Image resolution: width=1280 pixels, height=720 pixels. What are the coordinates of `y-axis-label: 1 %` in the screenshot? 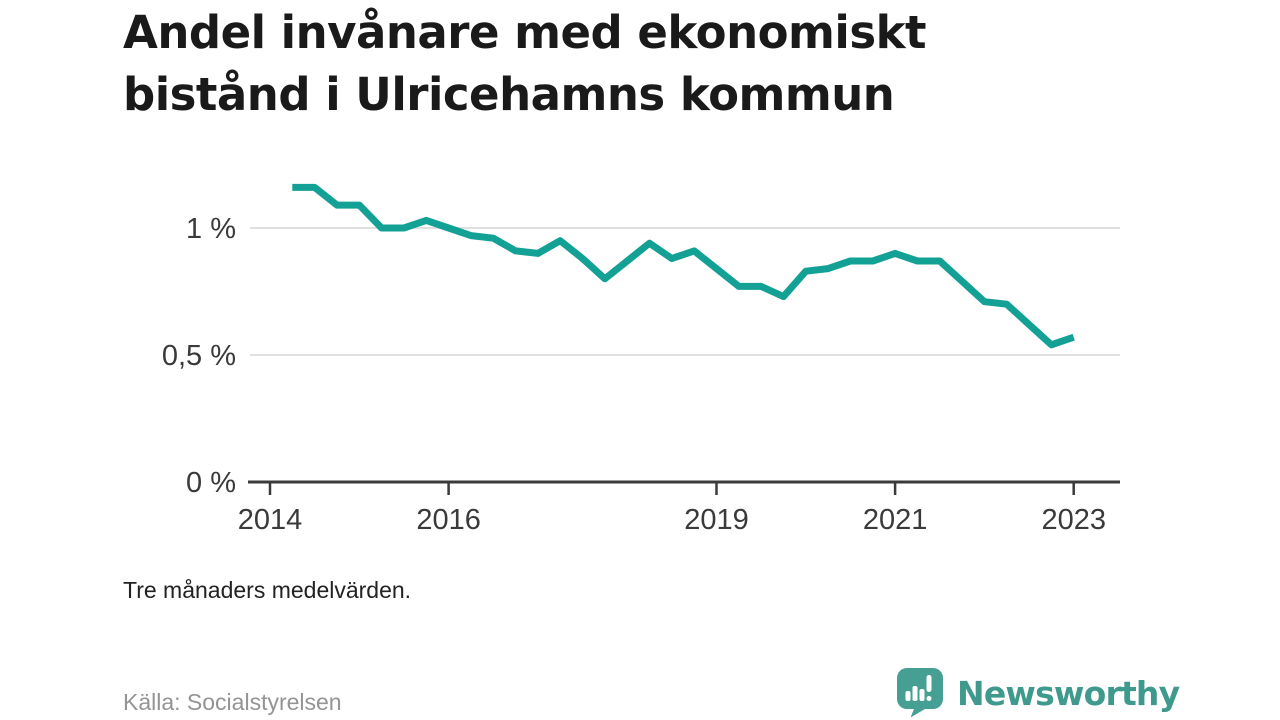 It's located at (211, 229).